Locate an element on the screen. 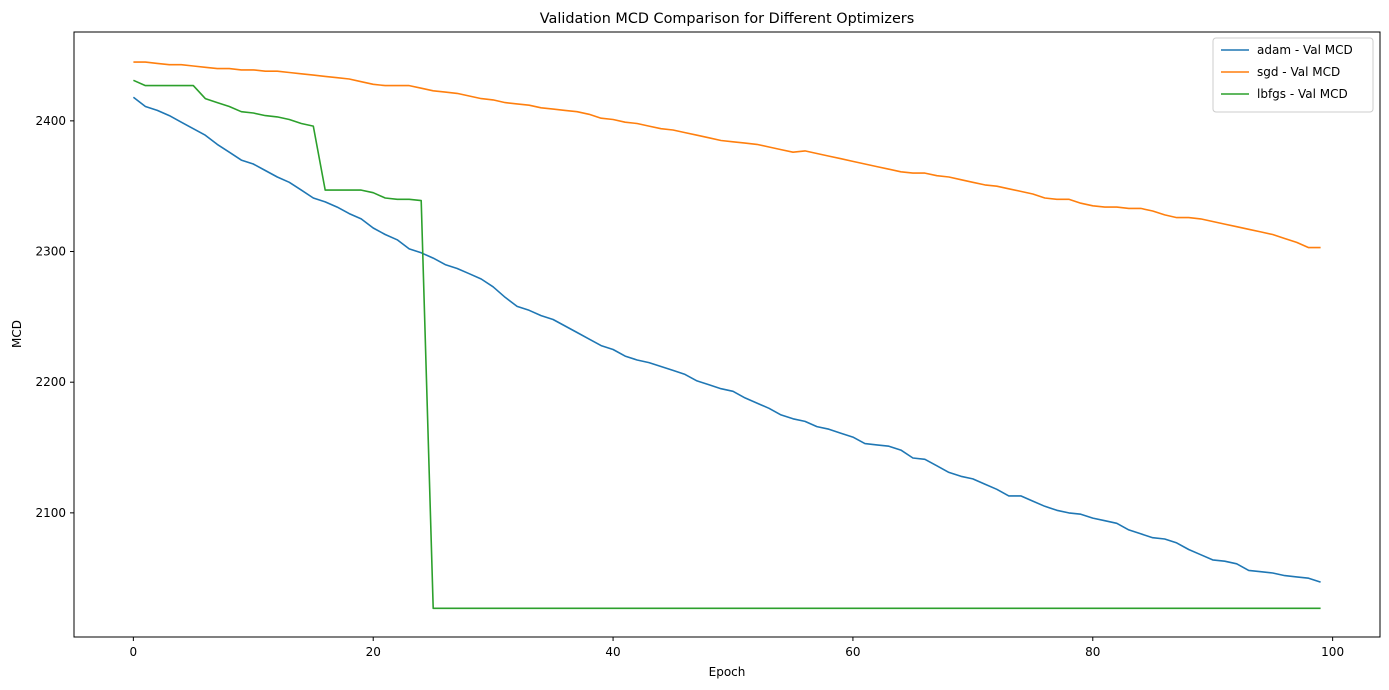  x-tick-label: 100 is located at coordinates (1332, 652).